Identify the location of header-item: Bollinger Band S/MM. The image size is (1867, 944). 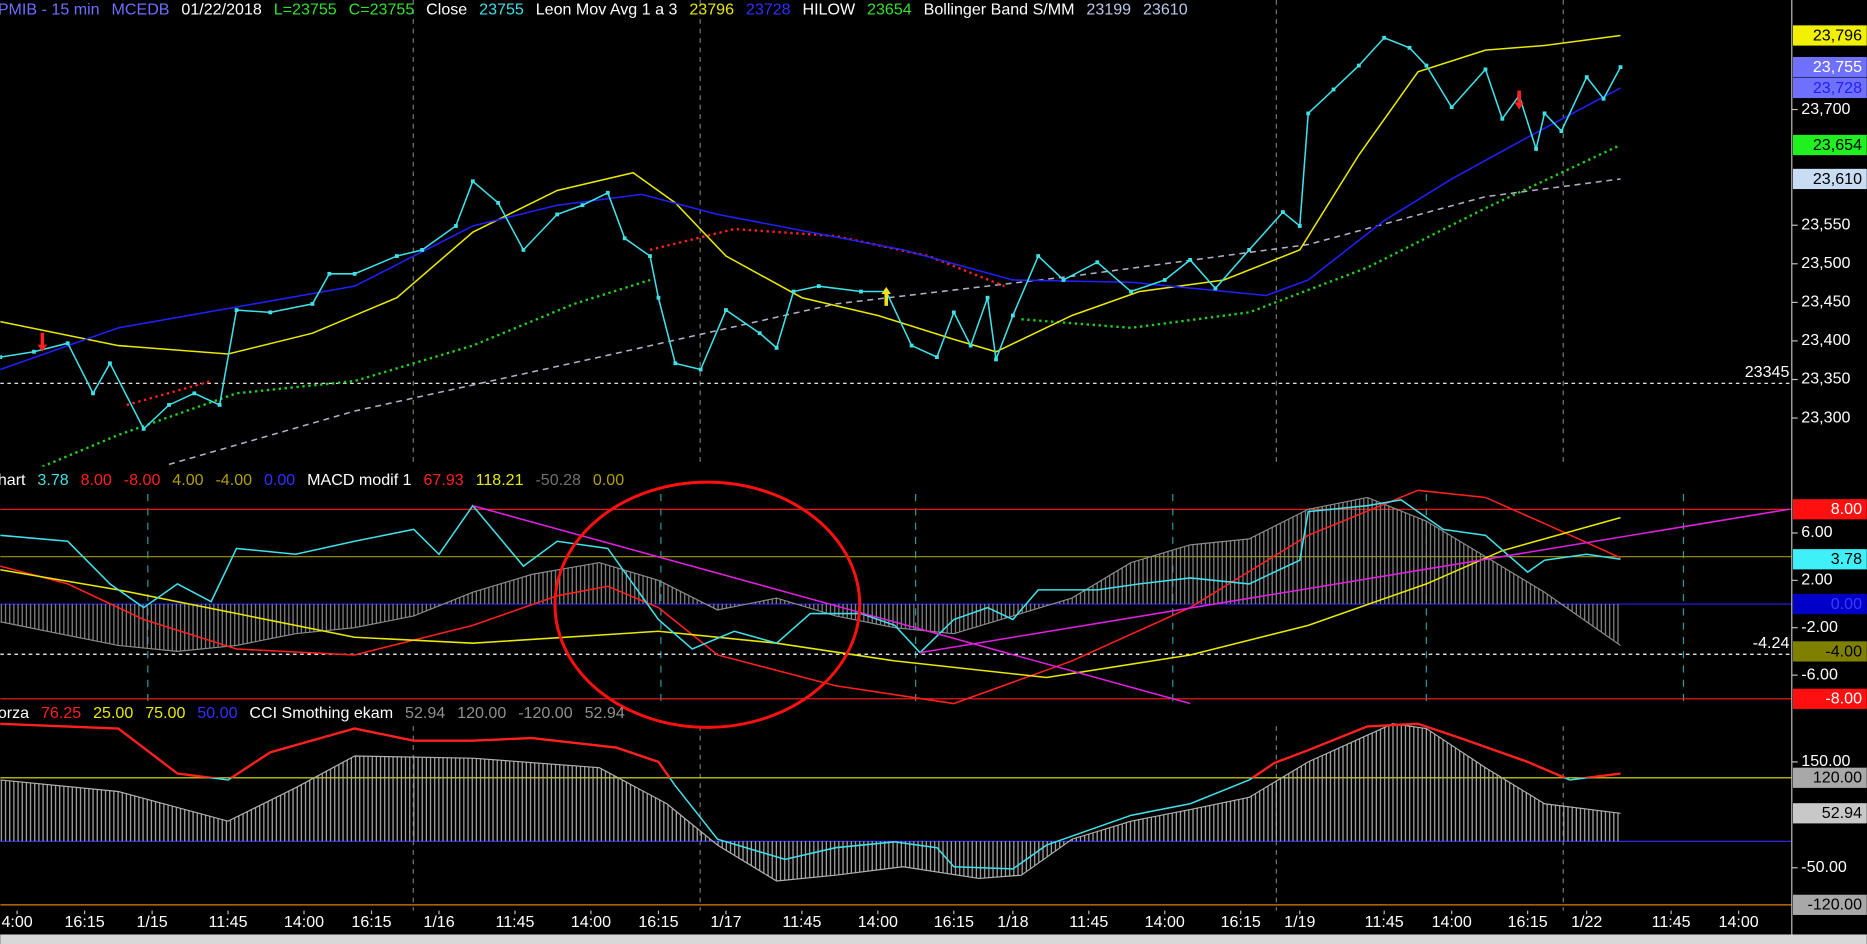
(999, 10).